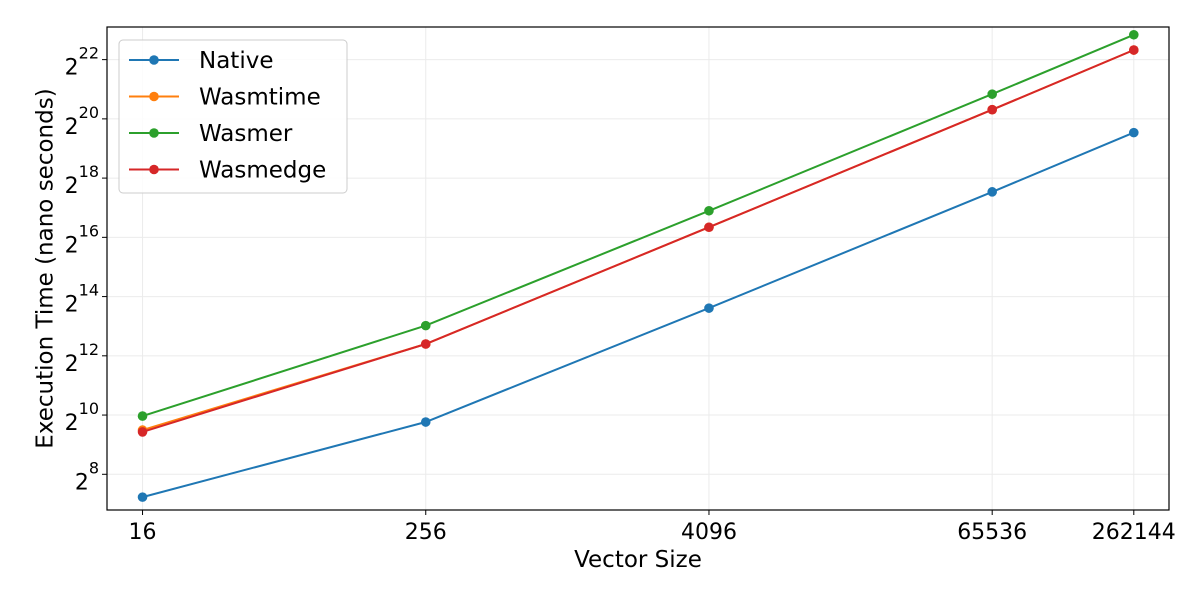 The image size is (1200, 600). What do you see at coordinates (89, 53) in the screenshot?
I see `y-tick-exponent: 22` at bounding box center [89, 53].